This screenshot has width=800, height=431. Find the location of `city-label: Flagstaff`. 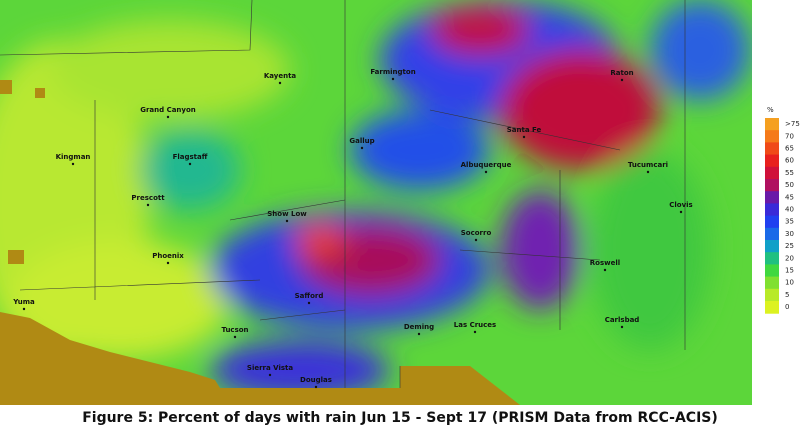

city-label: Flagstaff is located at coordinates (190, 157).